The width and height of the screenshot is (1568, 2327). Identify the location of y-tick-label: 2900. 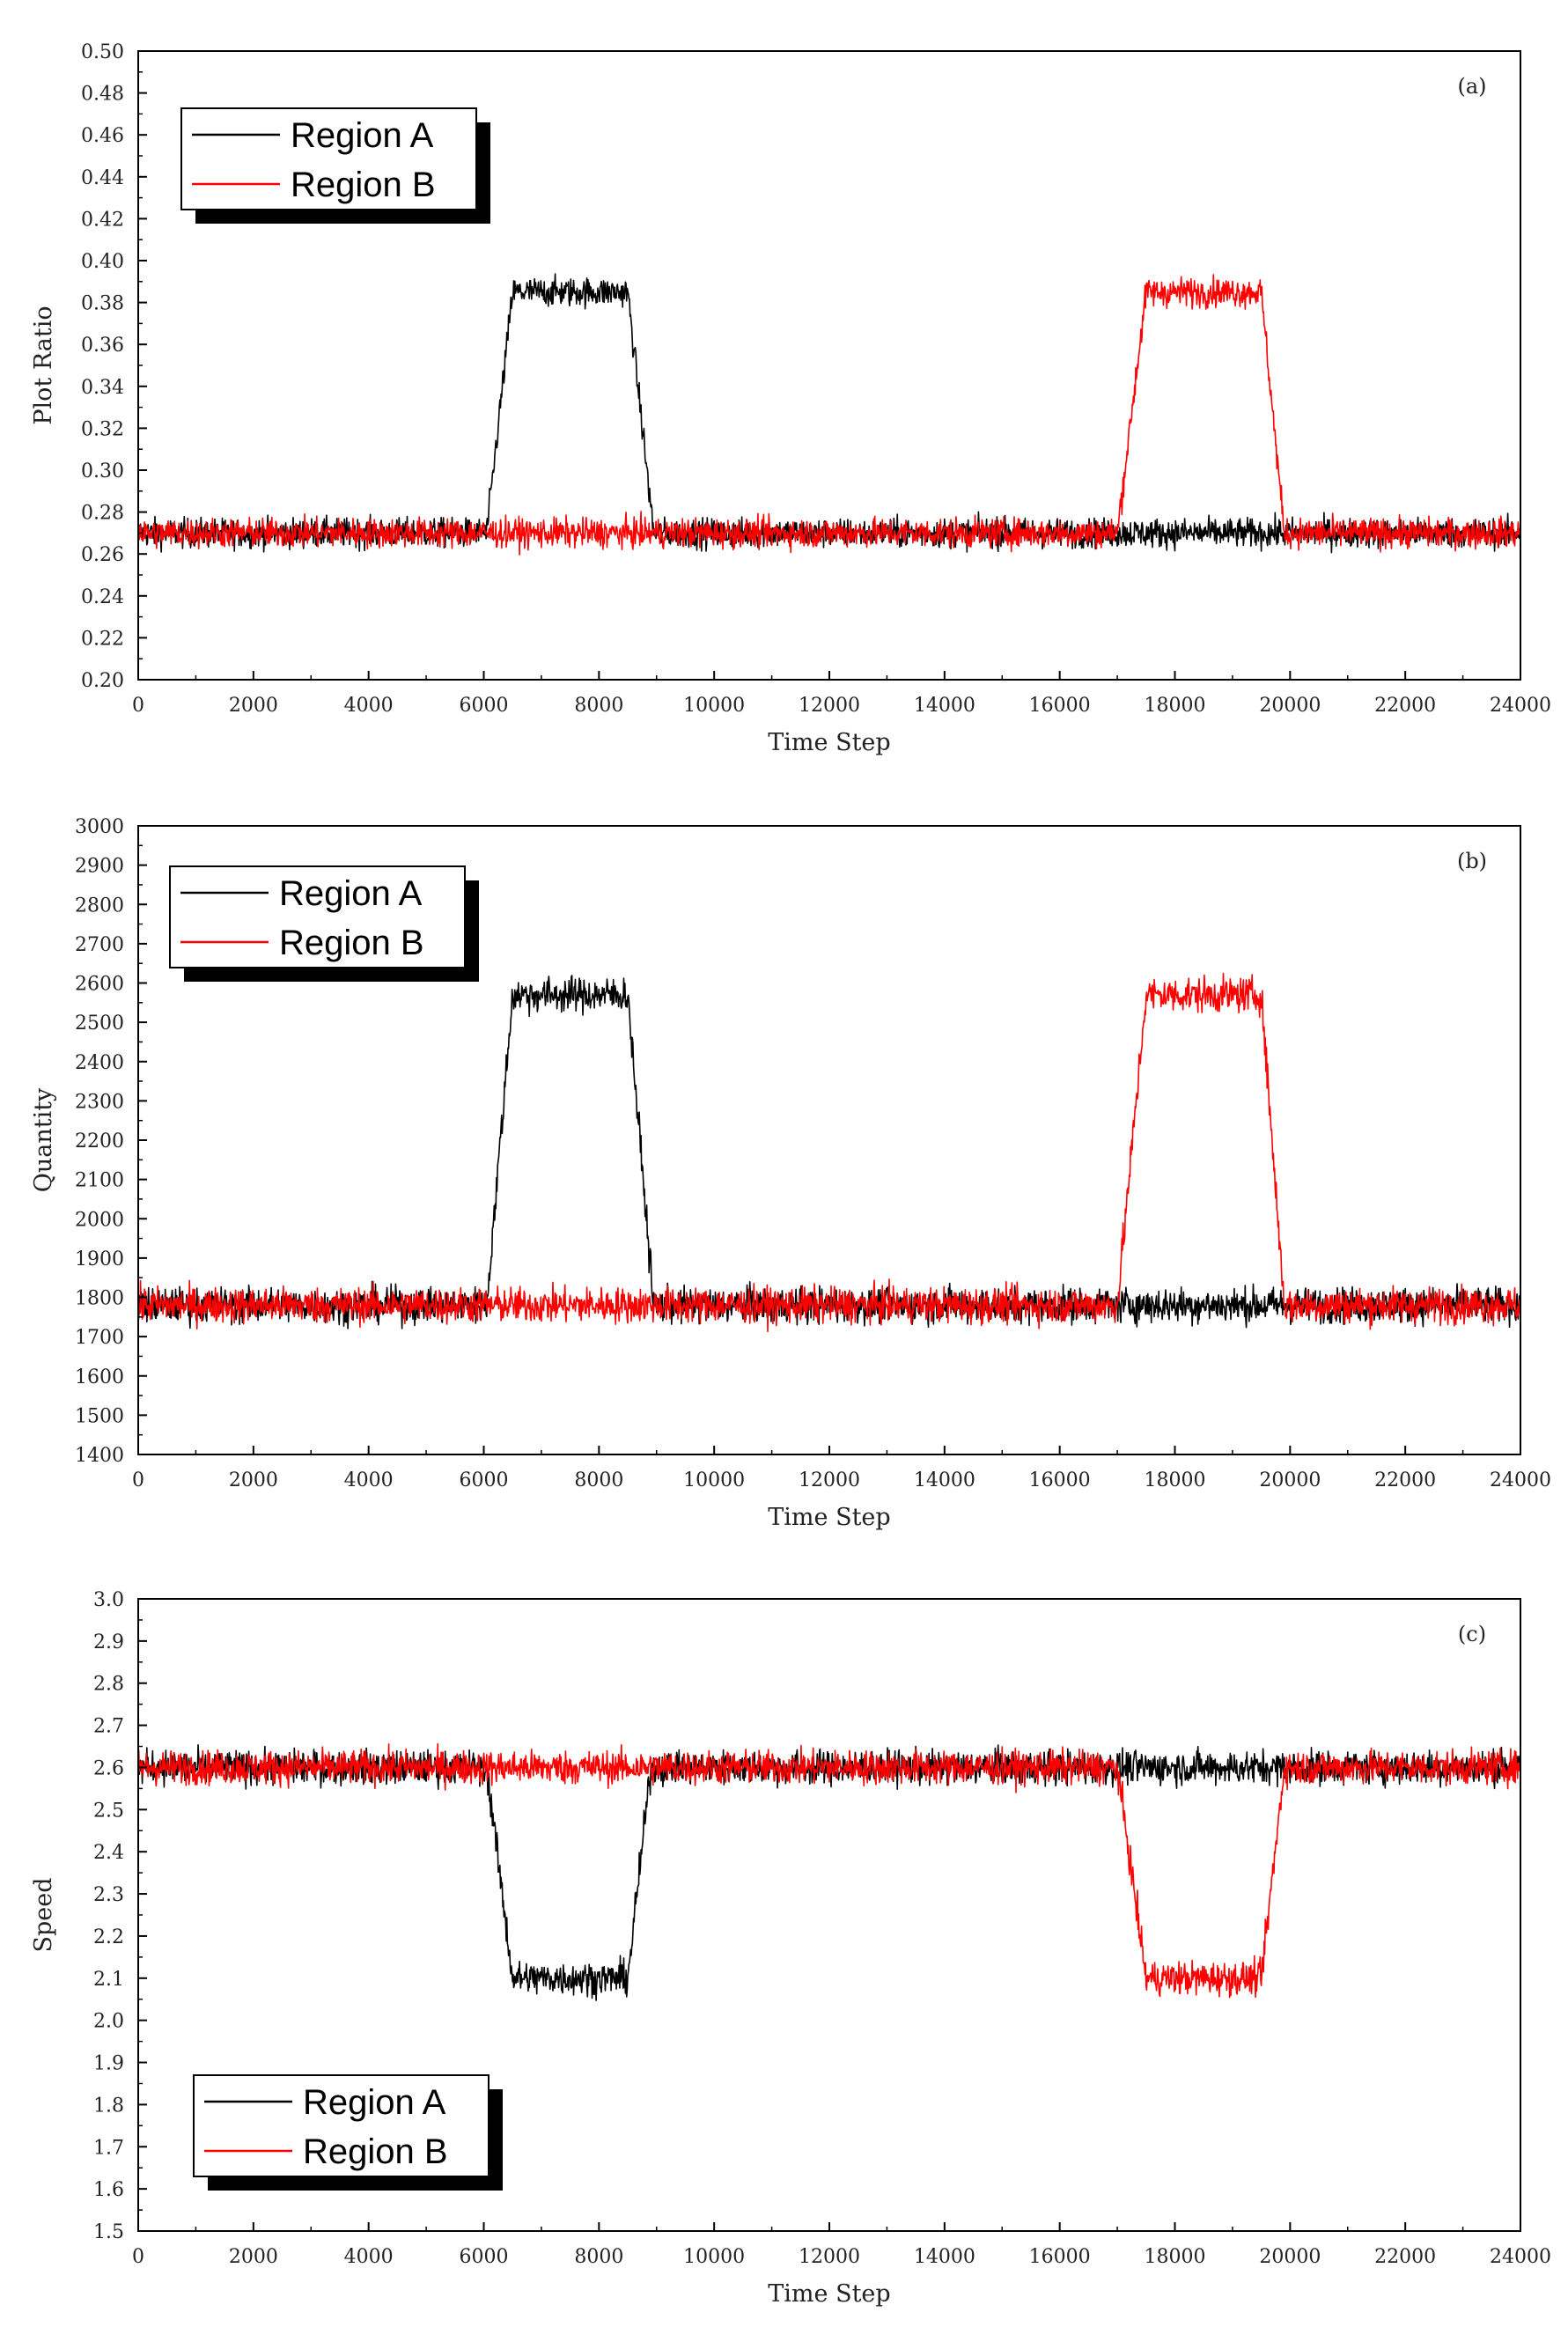
(99, 867).